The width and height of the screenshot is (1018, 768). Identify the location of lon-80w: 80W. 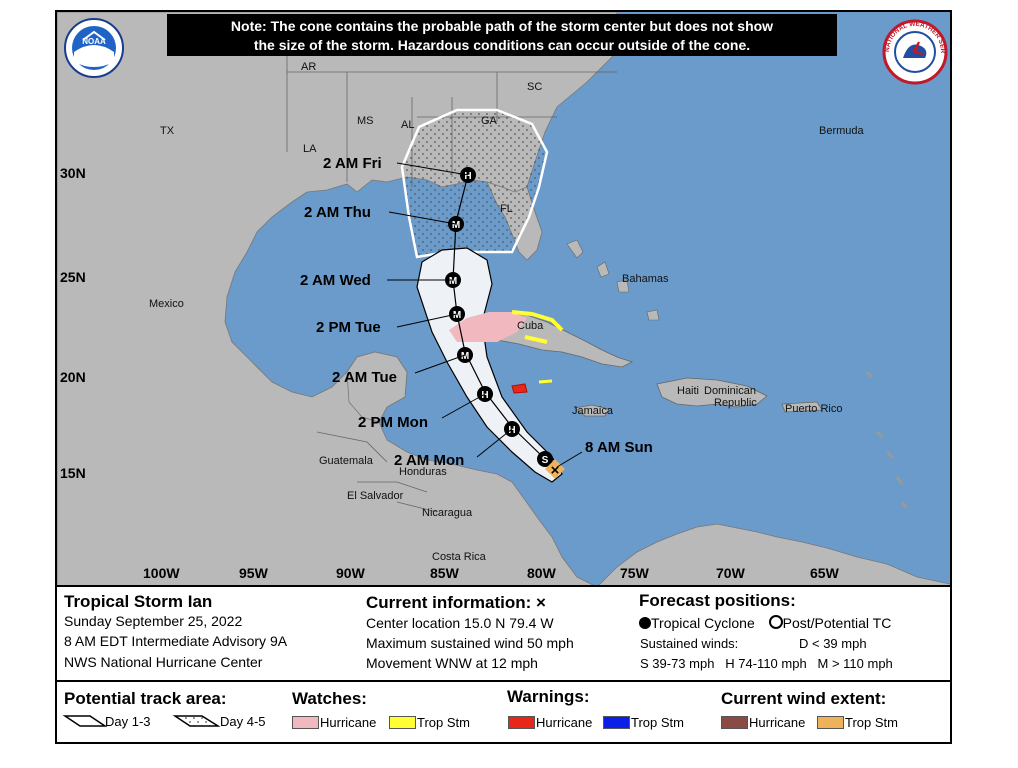
(542, 573).